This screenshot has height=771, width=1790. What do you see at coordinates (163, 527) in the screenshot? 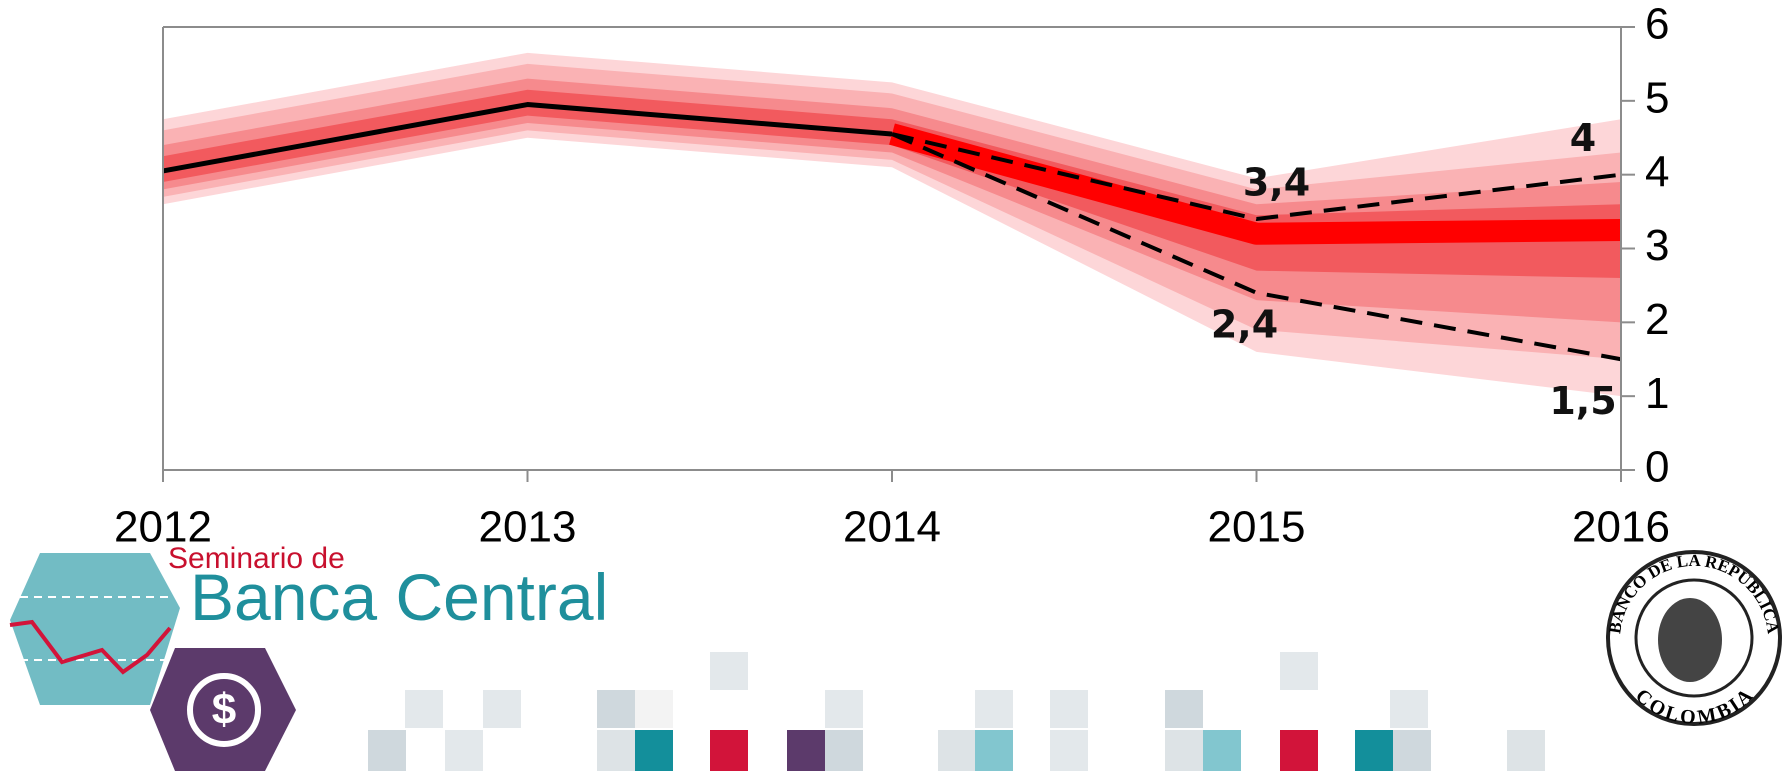
I see `x-tick-label: 2012` at bounding box center [163, 527].